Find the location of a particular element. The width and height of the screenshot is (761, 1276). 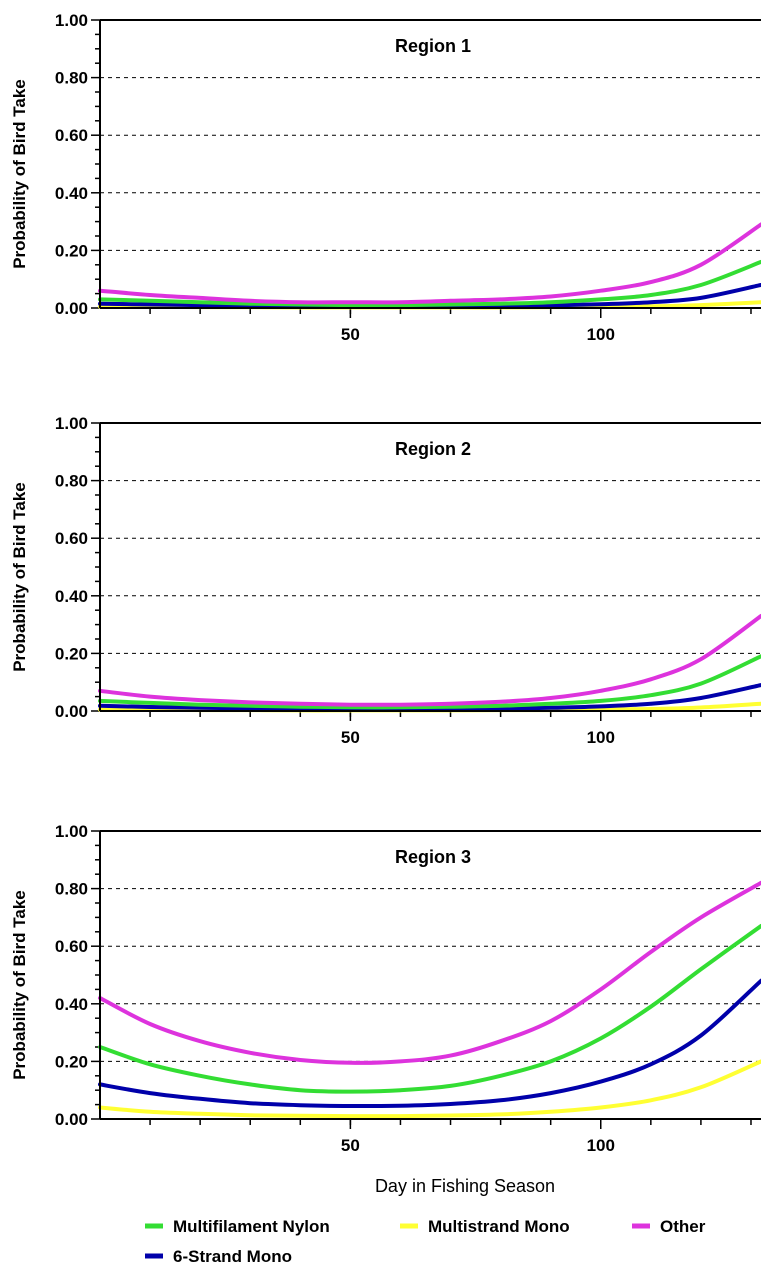

legend-label: Other is located at coordinates (683, 1226).